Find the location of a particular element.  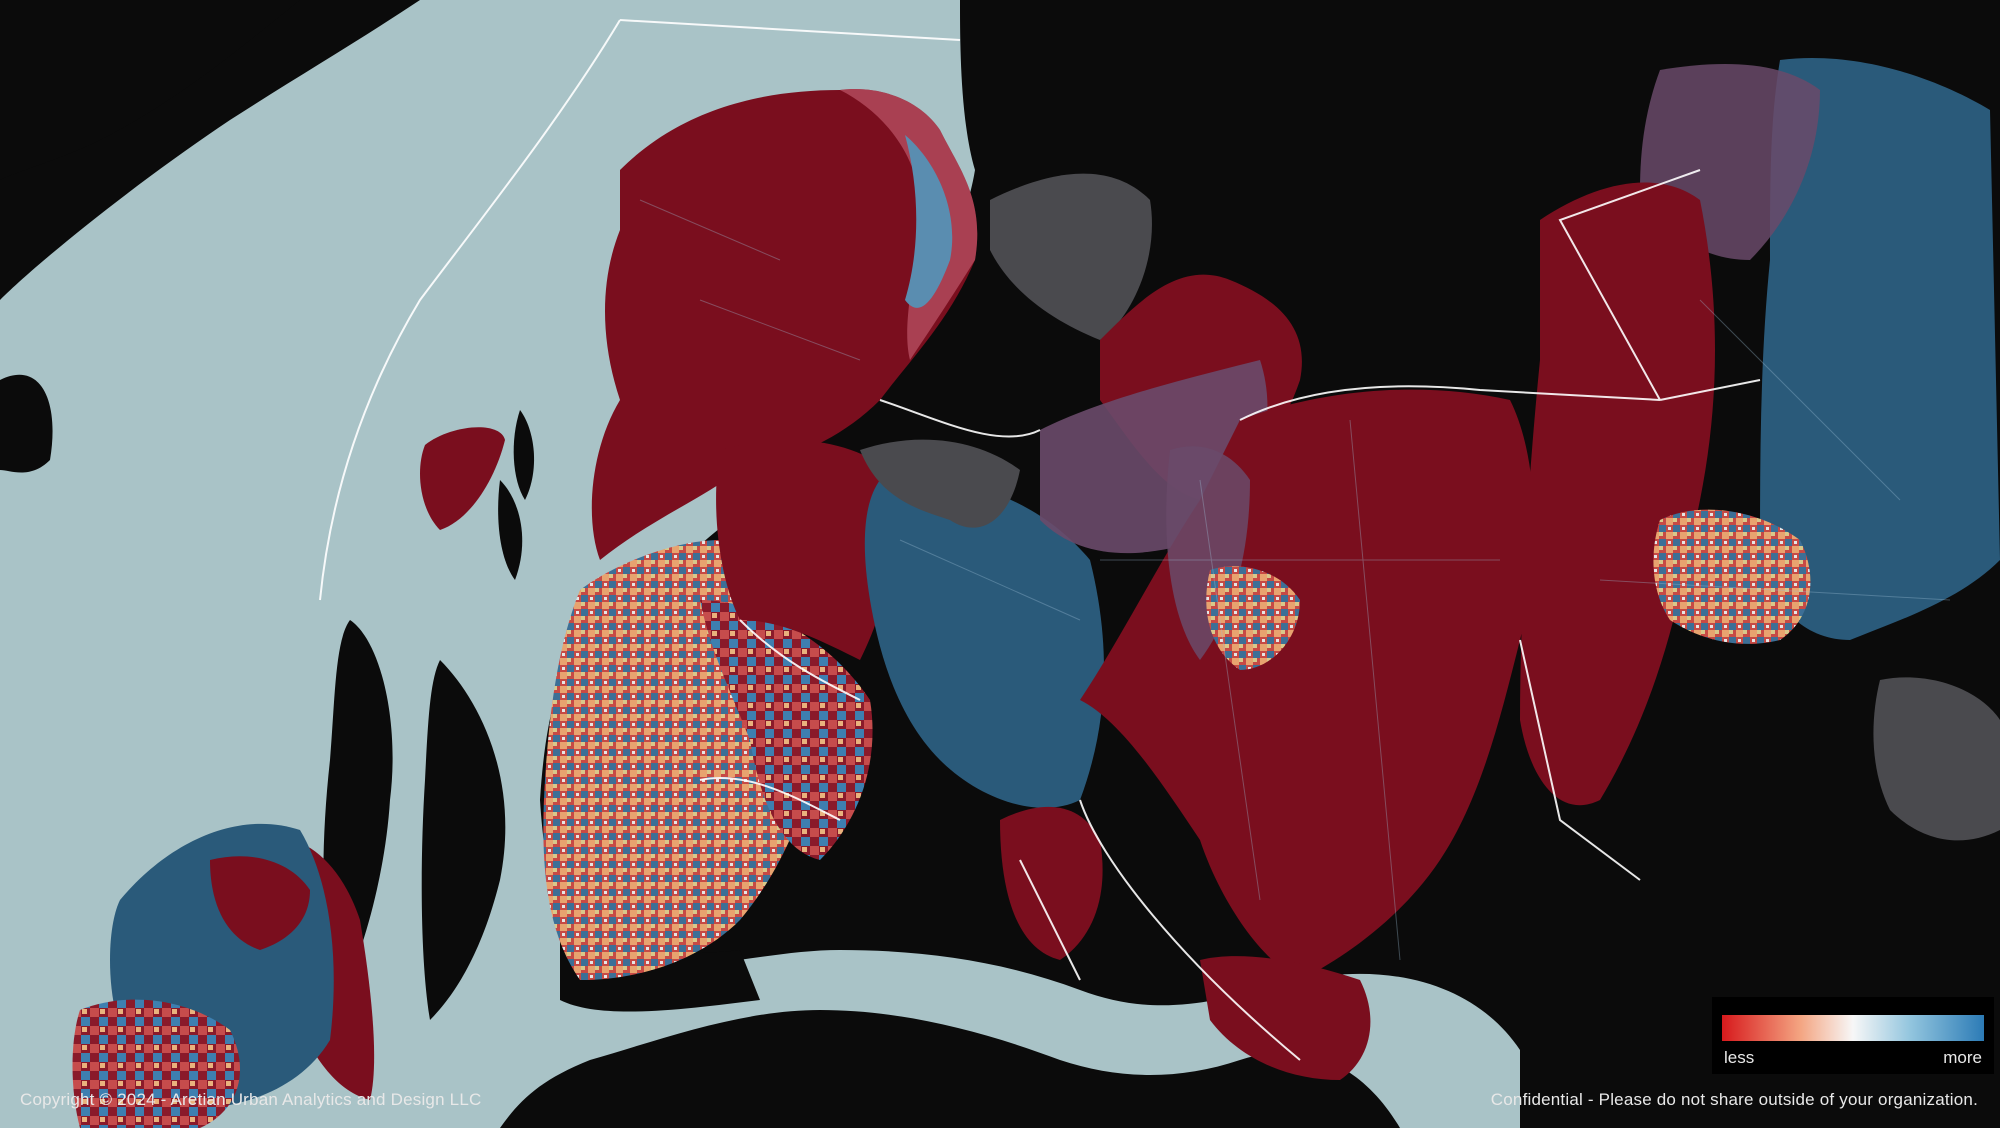

district-central-blue is located at coordinates (984, 643).